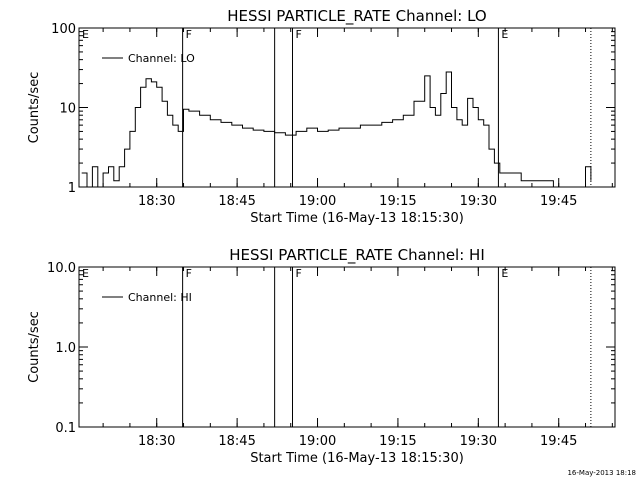  I want to click on footer-timestamp: 16-May-2013 18:18, so click(601, 473).